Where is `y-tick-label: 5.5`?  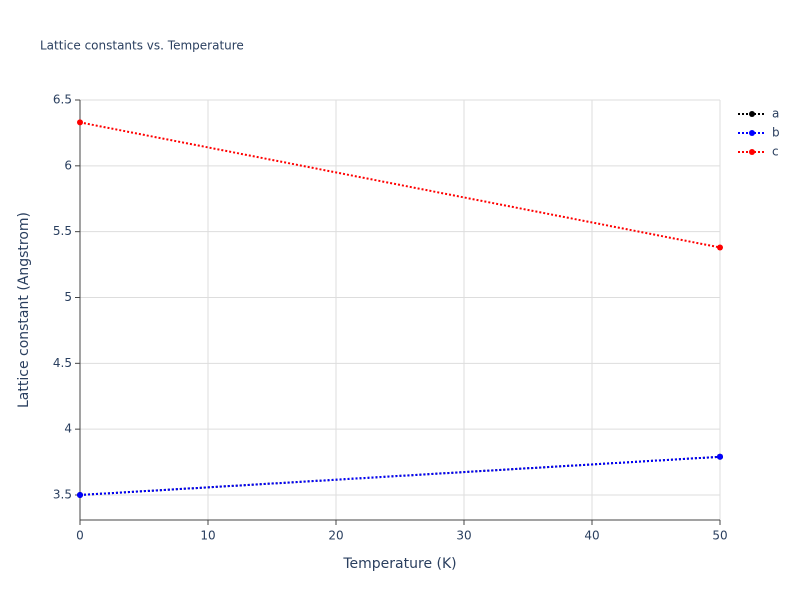 y-tick-label: 5.5 is located at coordinates (62, 231).